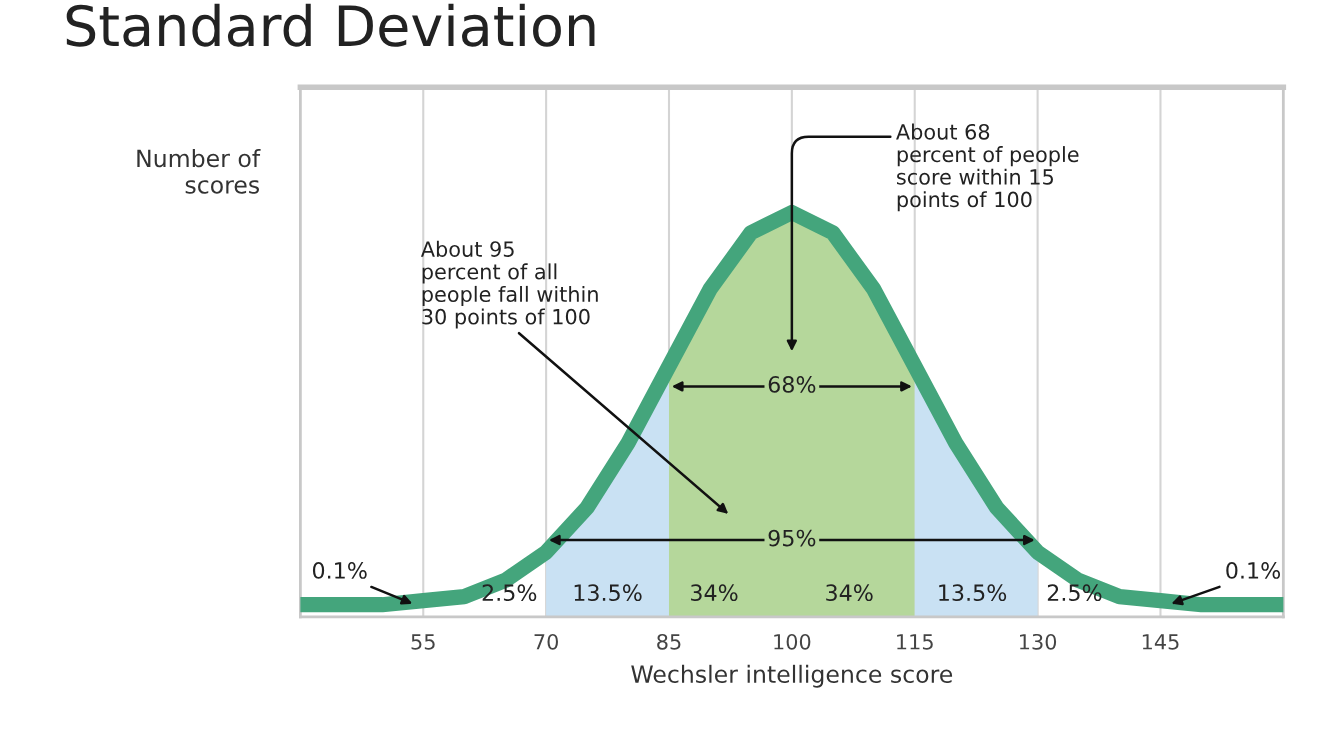 The width and height of the screenshot is (1341, 745). Describe the element at coordinates (669, 641) in the screenshot. I see `x-tick-label: 85` at that location.